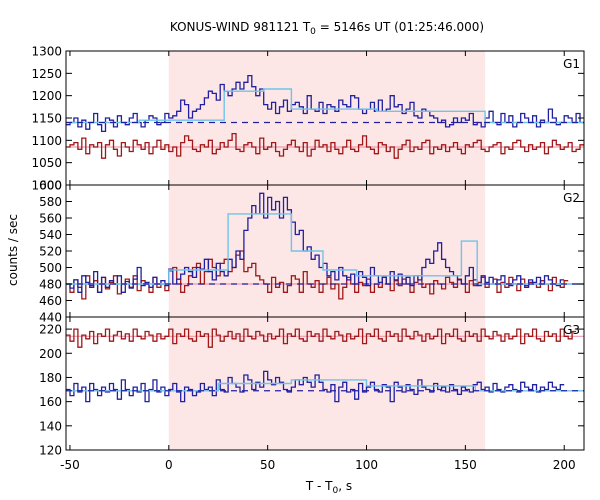 This screenshot has width=600, height=500. Describe the element at coordinates (50, 219) in the screenshot. I see `y-tick-label: 560` at that location.